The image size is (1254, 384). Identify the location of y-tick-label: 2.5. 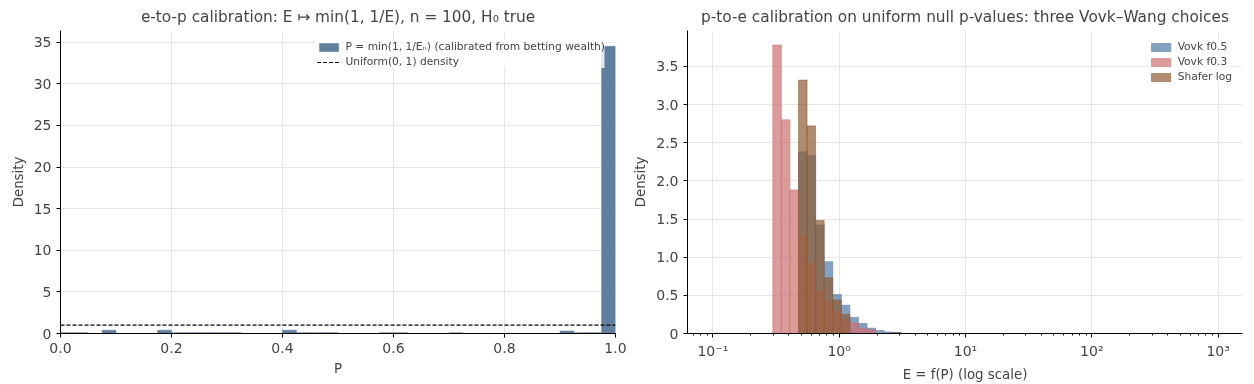
(667, 142).